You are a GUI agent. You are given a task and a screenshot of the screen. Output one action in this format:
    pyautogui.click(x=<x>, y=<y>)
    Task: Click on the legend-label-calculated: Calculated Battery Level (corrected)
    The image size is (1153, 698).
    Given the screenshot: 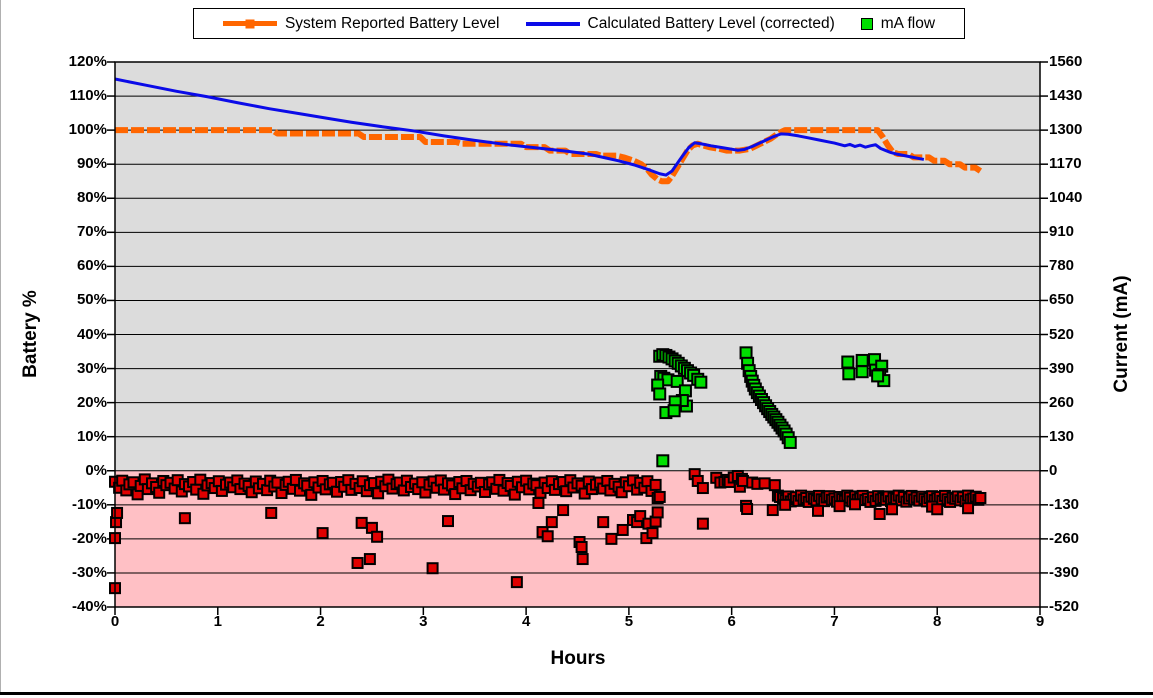 What is the action you would take?
    pyautogui.click(x=711, y=23)
    